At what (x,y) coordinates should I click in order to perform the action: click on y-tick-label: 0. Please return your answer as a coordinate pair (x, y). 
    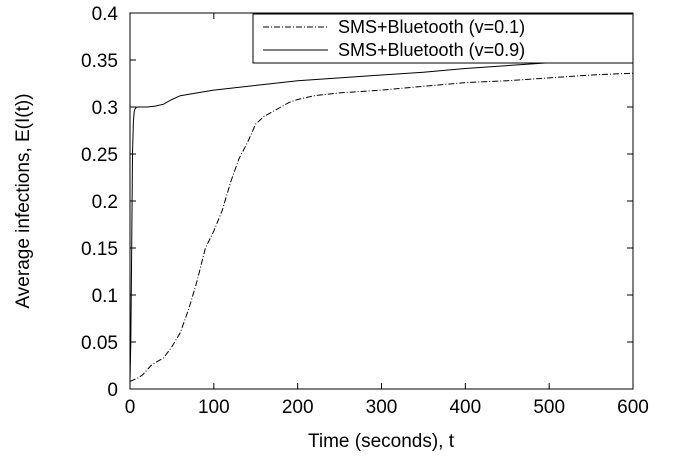
    Looking at the image, I should click on (112, 390).